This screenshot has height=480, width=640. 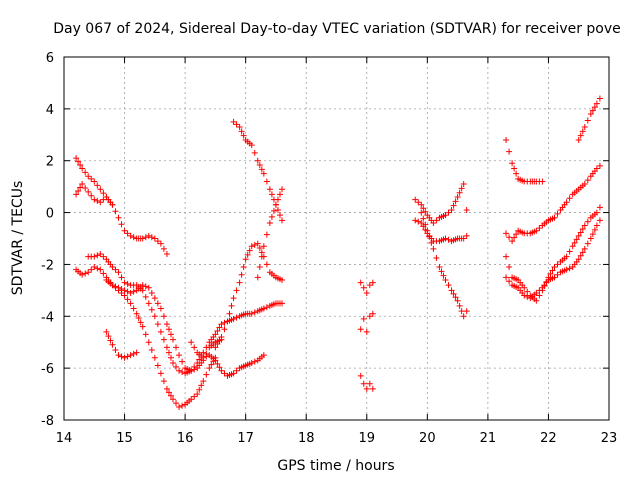 What do you see at coordinates (427, 438) in the screenshot?
I see `x-tick-label: 20` at bounding box center [427, 438].